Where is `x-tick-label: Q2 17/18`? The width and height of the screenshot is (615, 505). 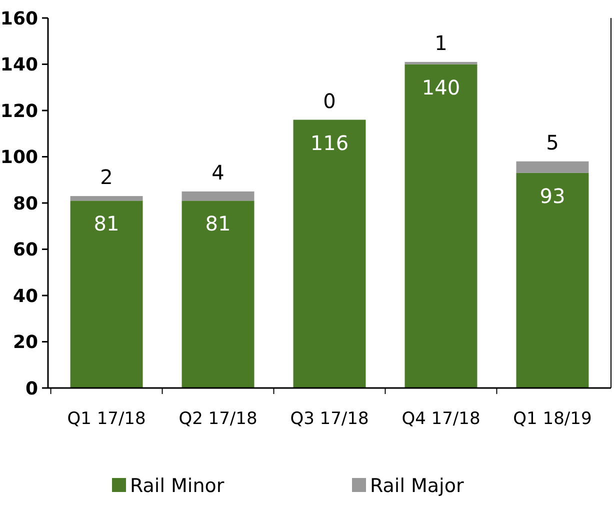 x-tick-label: Q2 17/18 is located at coordinates (218, 419).